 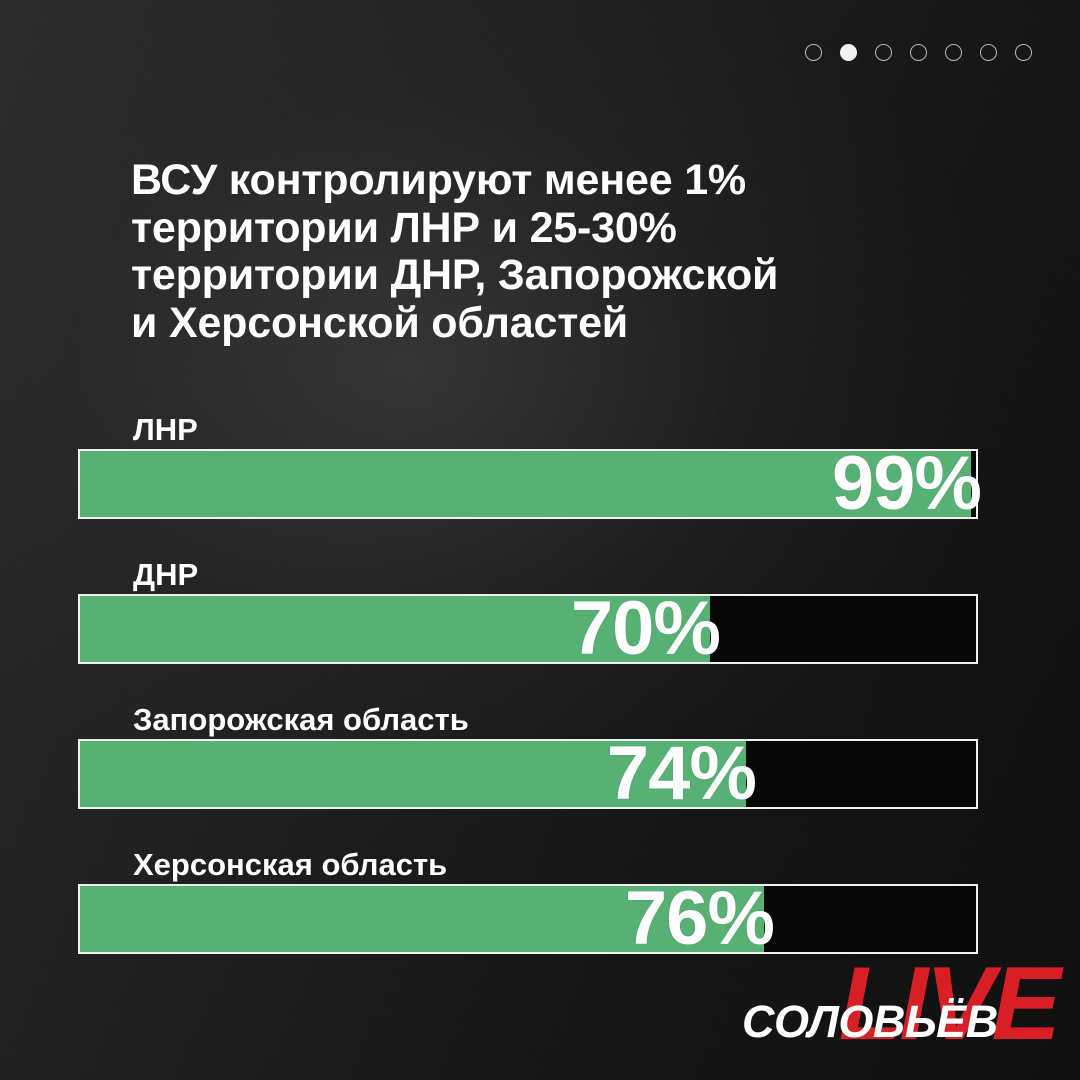 I want to click on bar-group-2: ДНР 70%, so click(x=528, y=615).